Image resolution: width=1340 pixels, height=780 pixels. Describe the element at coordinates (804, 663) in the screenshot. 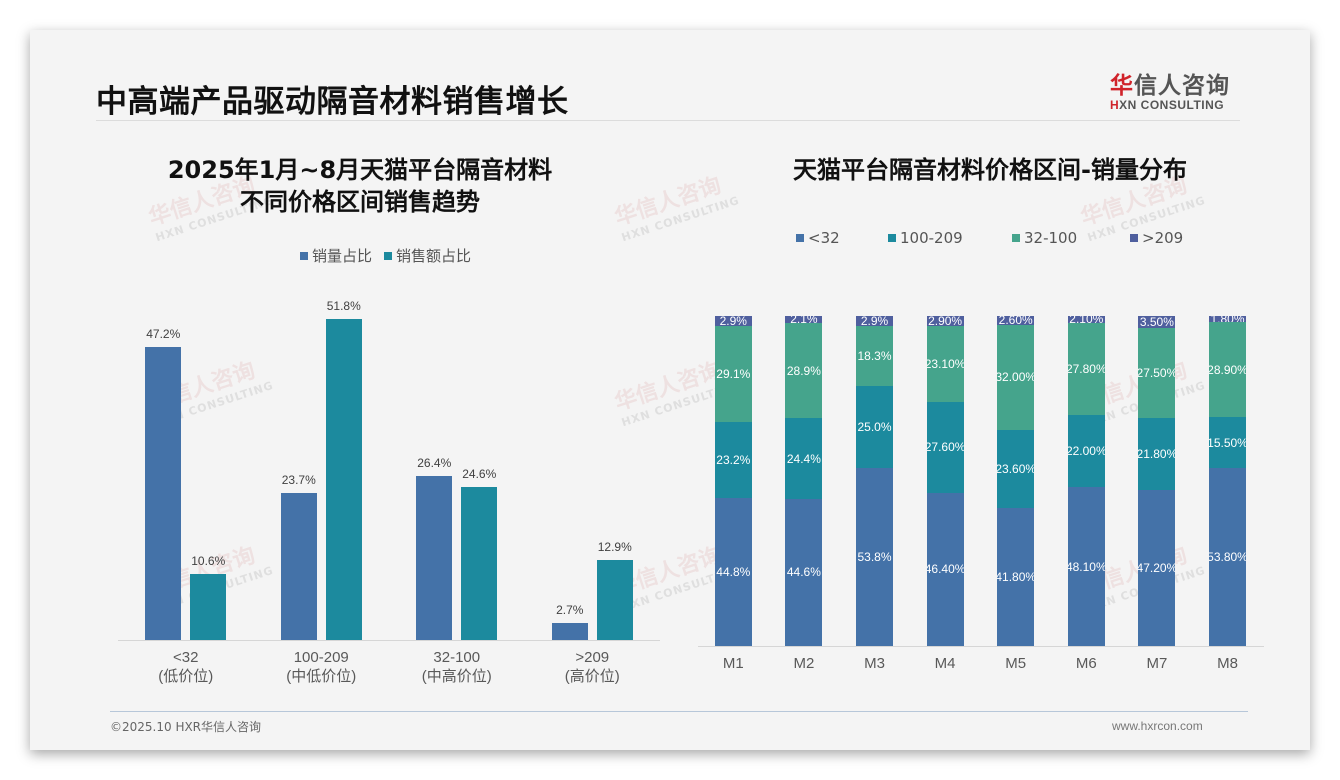

I see `x-axis-label: M2` at that location.